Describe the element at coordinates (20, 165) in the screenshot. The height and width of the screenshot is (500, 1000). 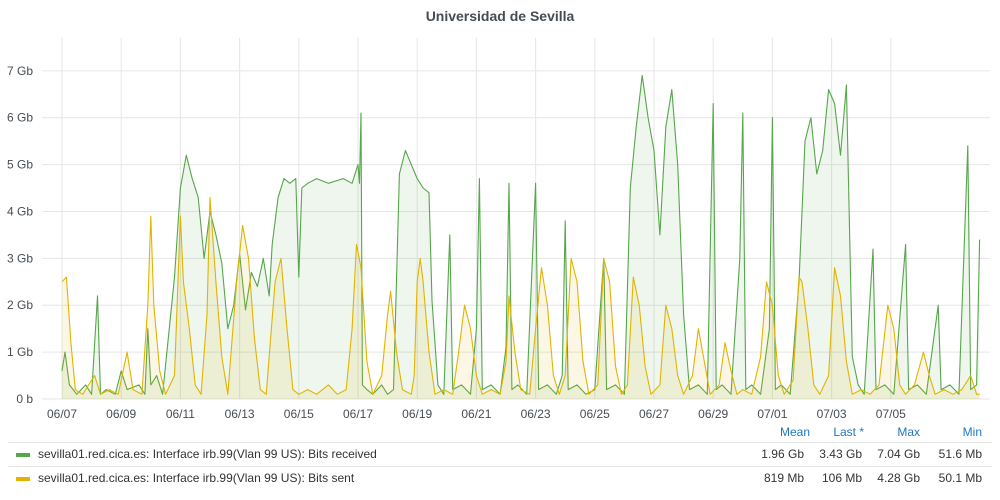
I see `y-tick-label: 5 Gb` at that location.